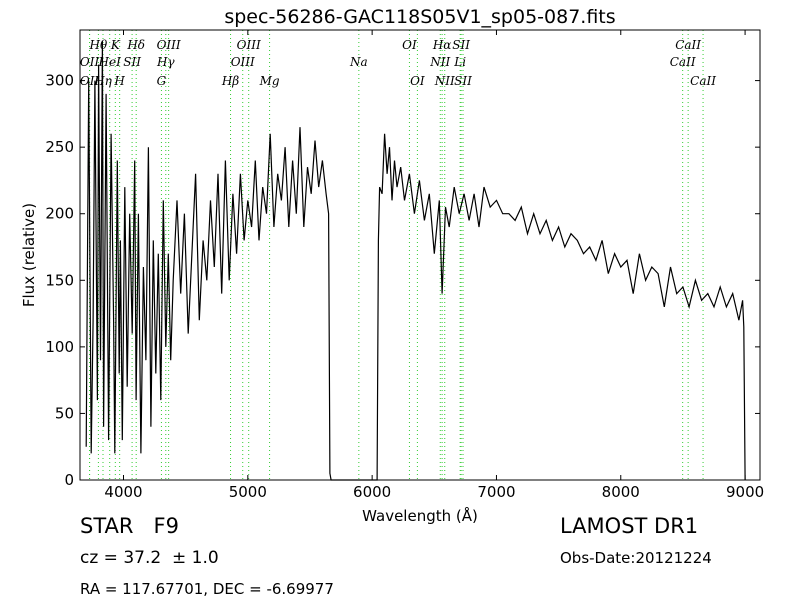 Image resolution: width=800 pixels, height=600 pixels. I want to click on observation-date: Obs-Date:20121224, so click(636, 558).